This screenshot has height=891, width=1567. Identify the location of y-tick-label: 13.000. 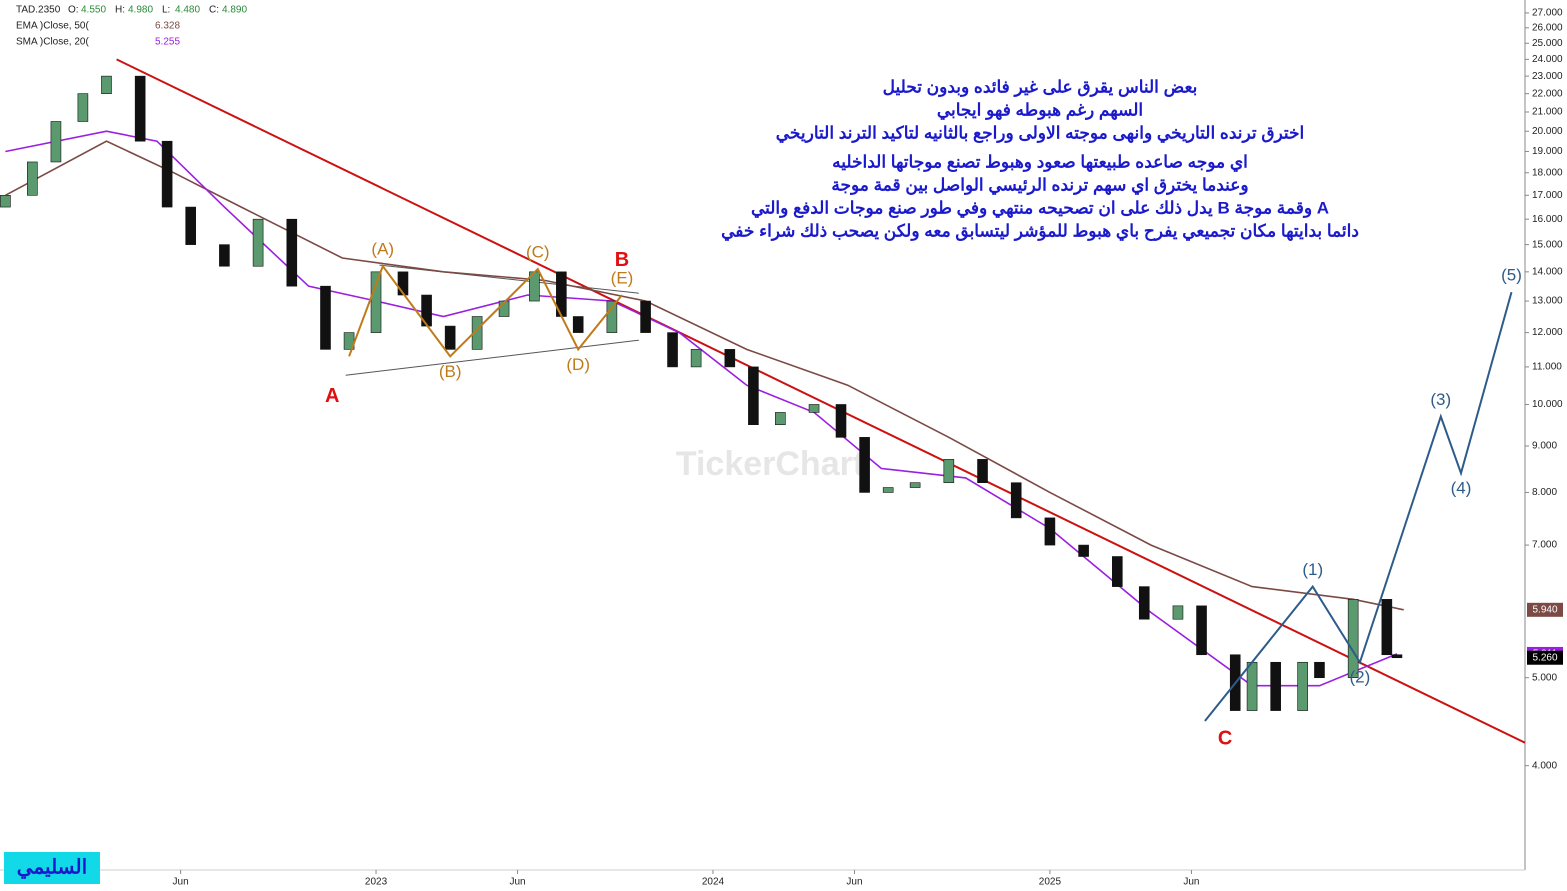
(1547, 301).